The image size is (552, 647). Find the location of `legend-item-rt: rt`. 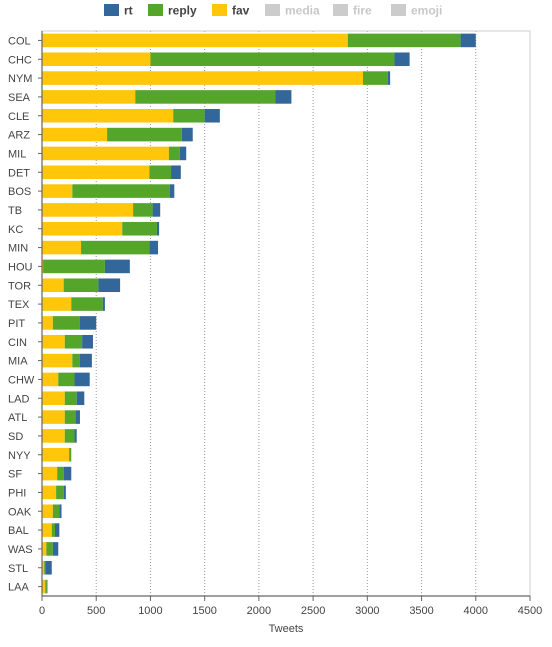

legend-item-rt: rt is located at coordinates (118, 11).